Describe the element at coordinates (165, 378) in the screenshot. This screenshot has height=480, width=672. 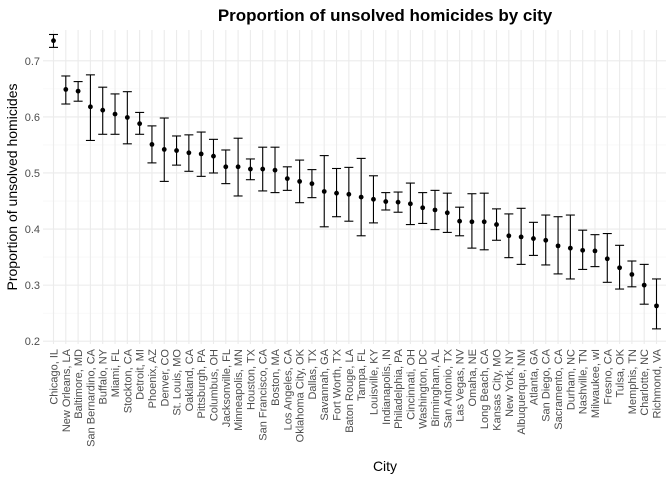
I see `x-tick-label: Denver, CO` at that location.